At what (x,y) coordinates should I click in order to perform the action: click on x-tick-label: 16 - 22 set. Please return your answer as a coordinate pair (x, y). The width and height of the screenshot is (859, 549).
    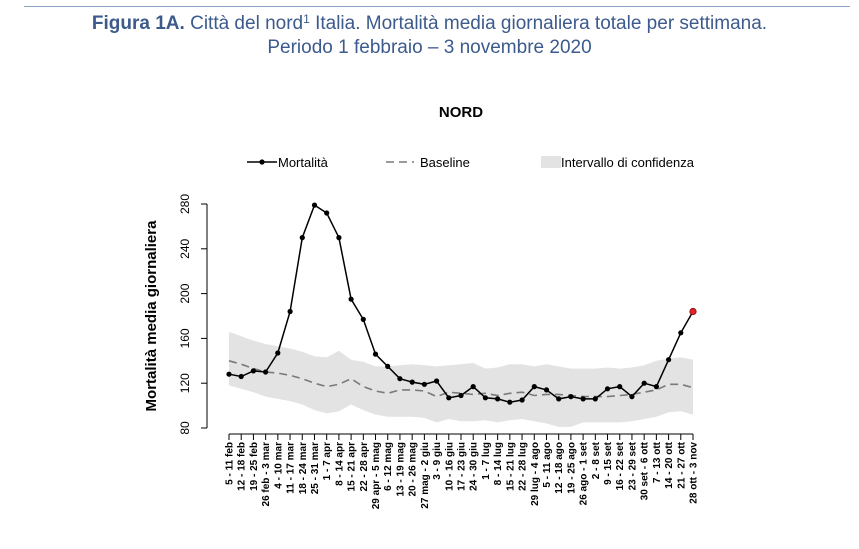
    Looking at the image, I should click on (620, 465).